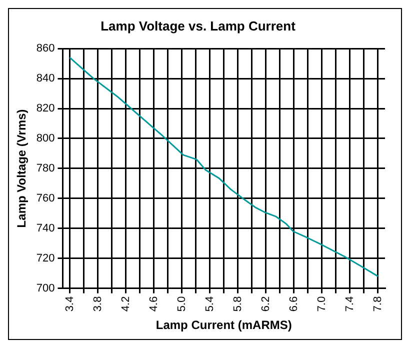 This screenshot has width=410, height=350. What do you see at coordinates (21, 168) in the screenshot?
I see `y-axis-title: Lamp Voltage (Vrms)` at bounding box center [21, 168].